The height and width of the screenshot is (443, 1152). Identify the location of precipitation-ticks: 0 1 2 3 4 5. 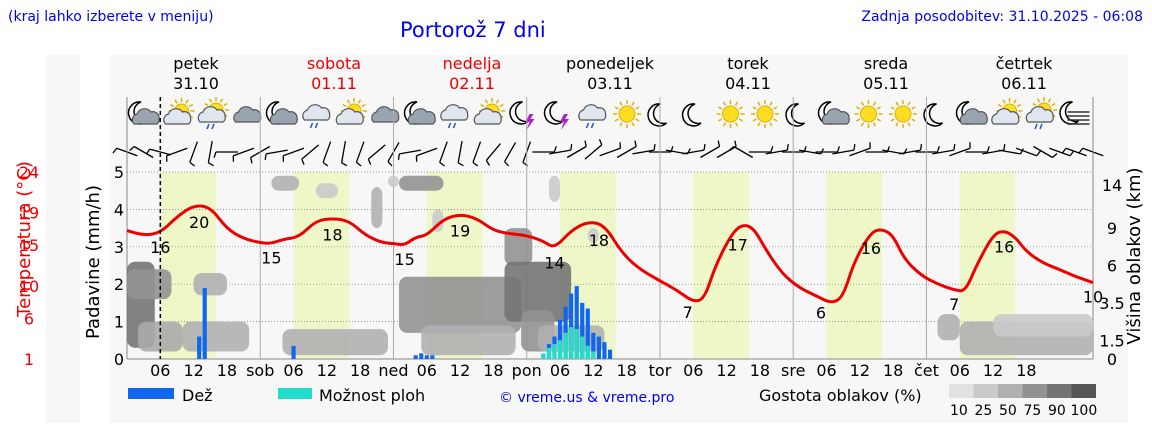
(119, 266).